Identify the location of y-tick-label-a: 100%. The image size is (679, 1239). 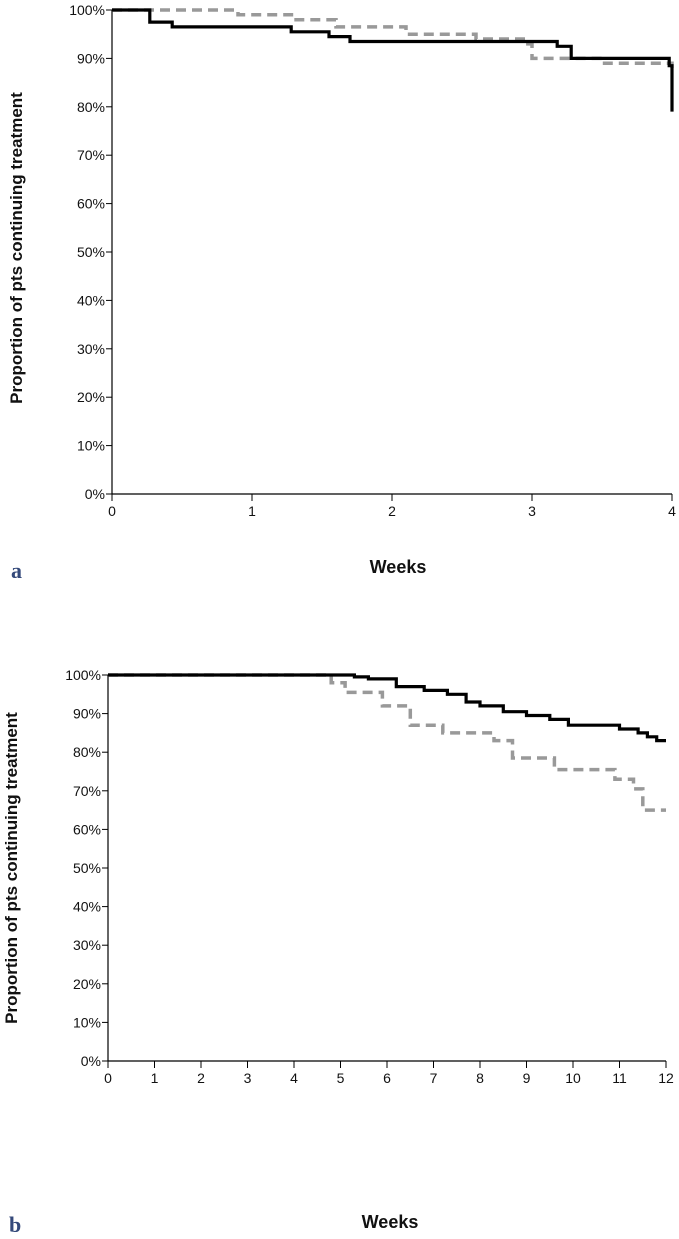
(87, 10).